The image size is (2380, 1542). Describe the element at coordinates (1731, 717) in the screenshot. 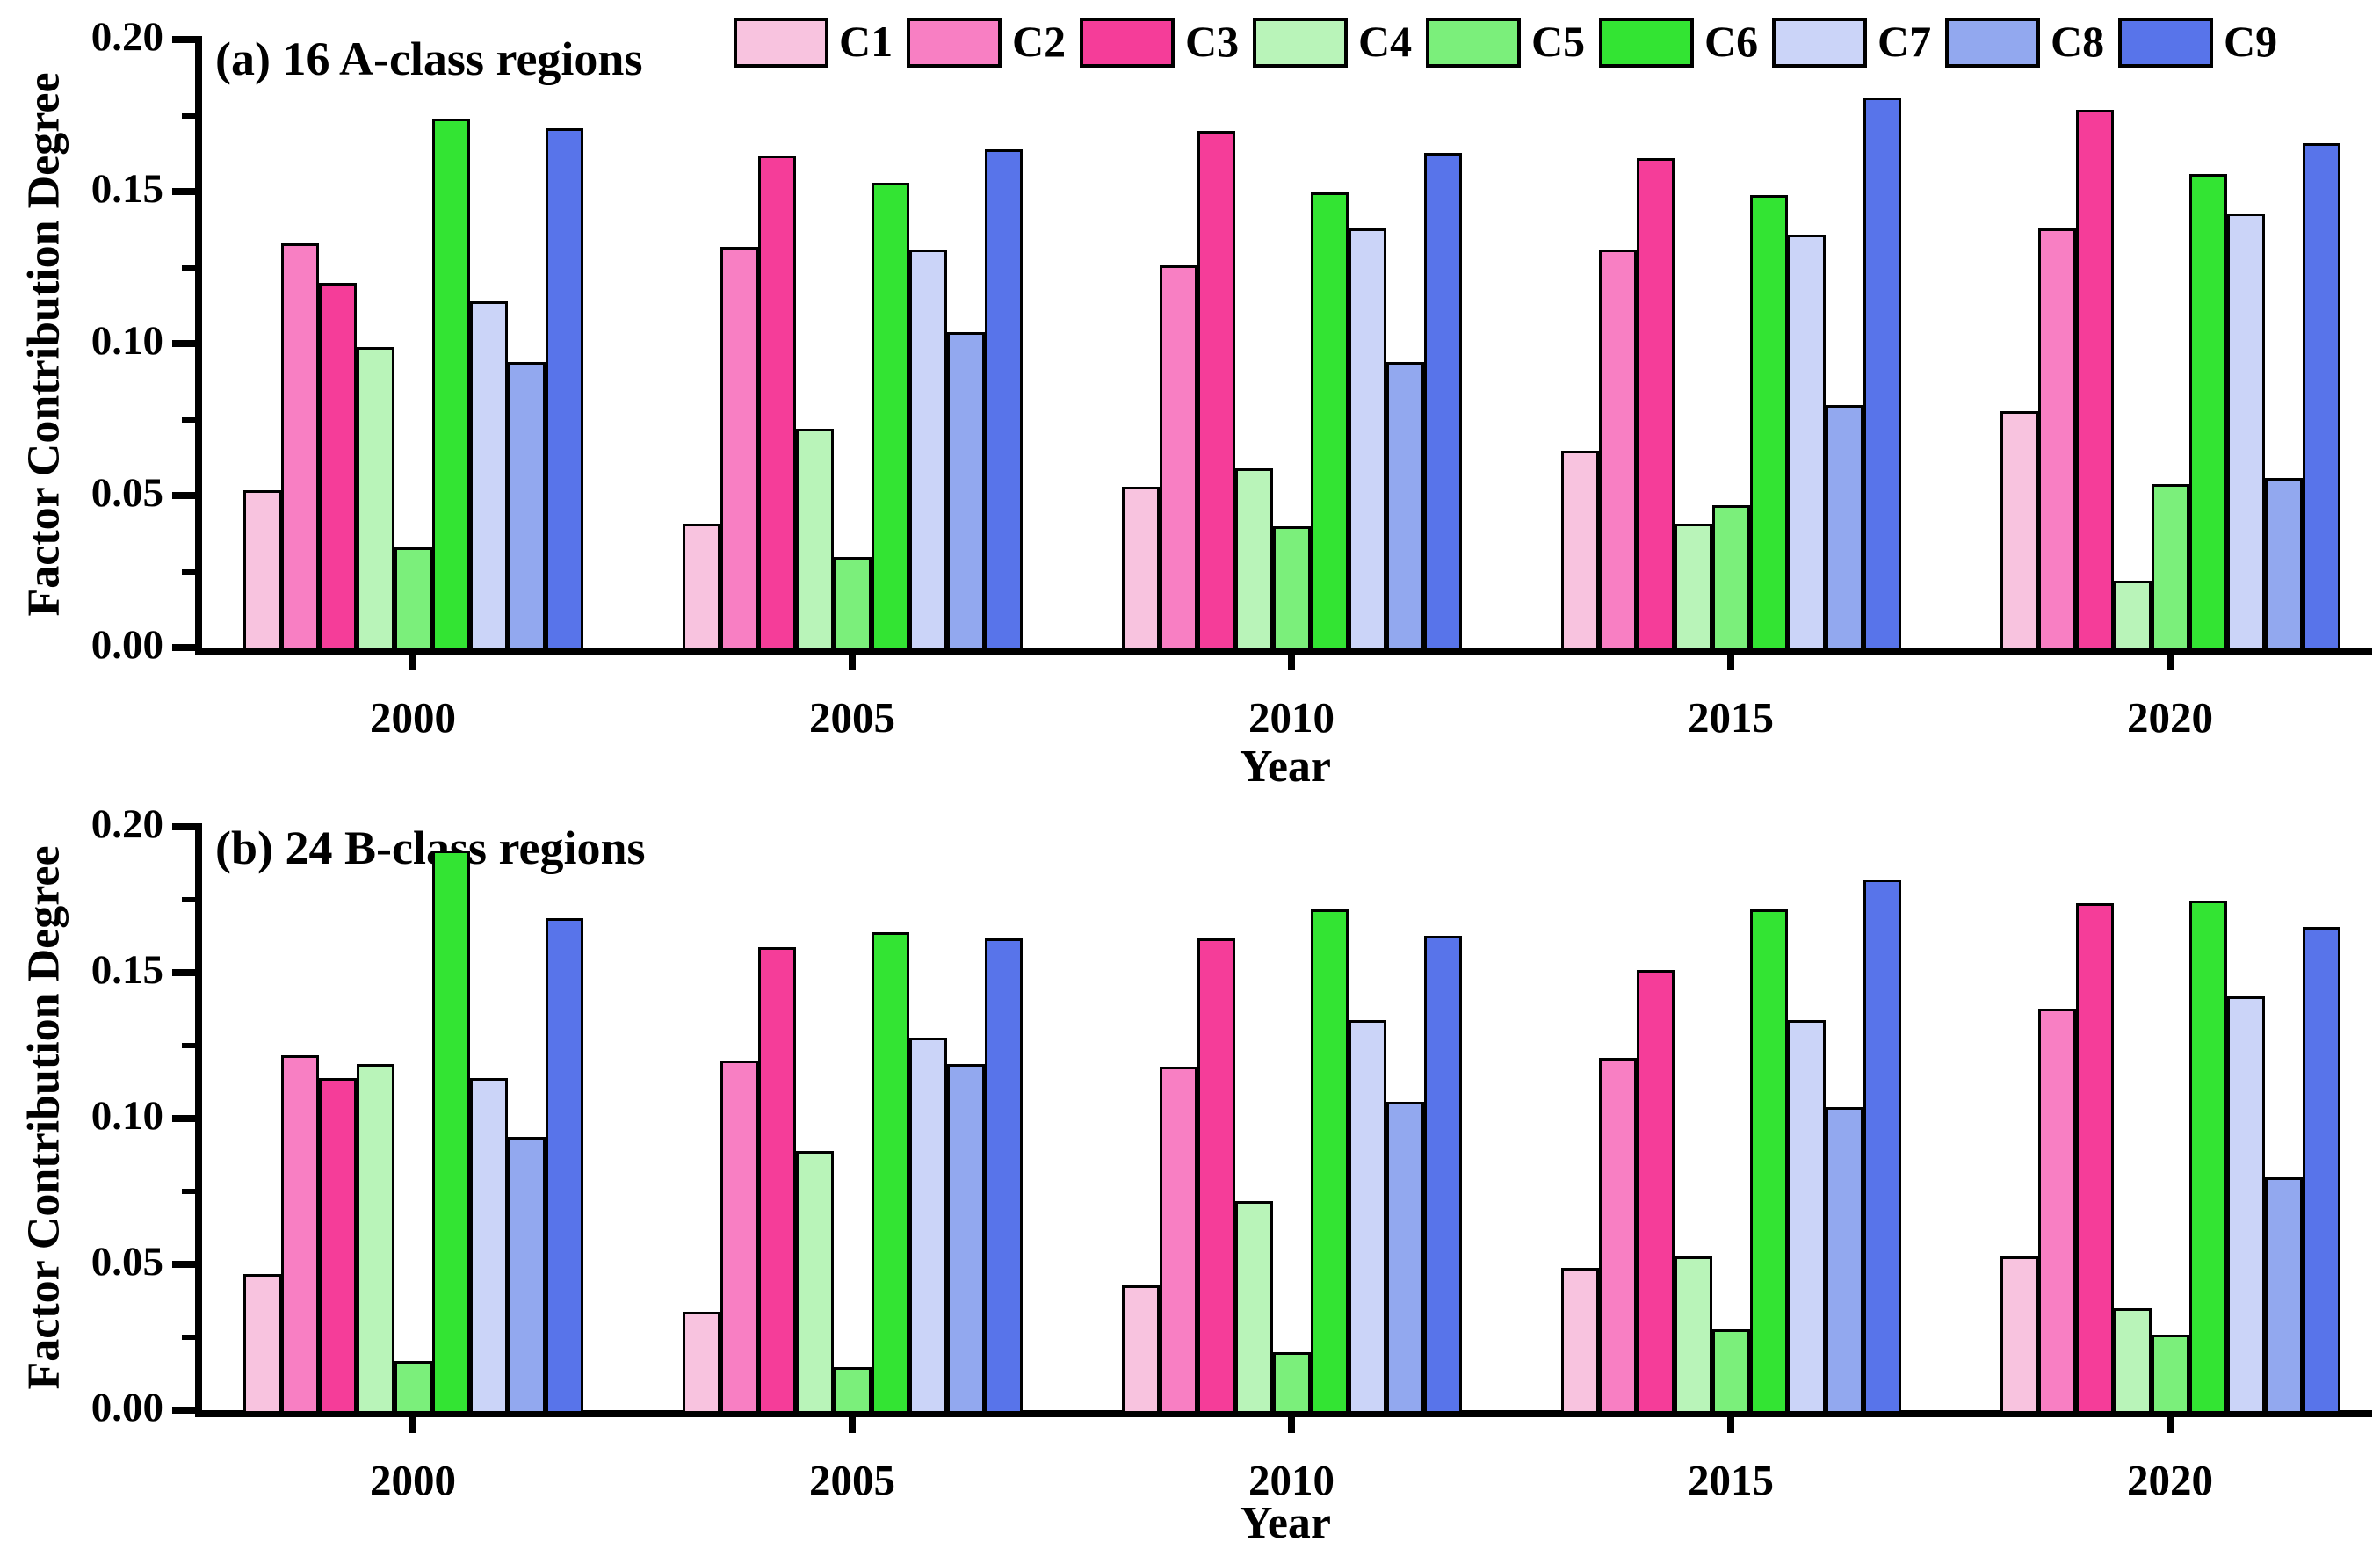

I see `x-tick-label: 2015` at that location.